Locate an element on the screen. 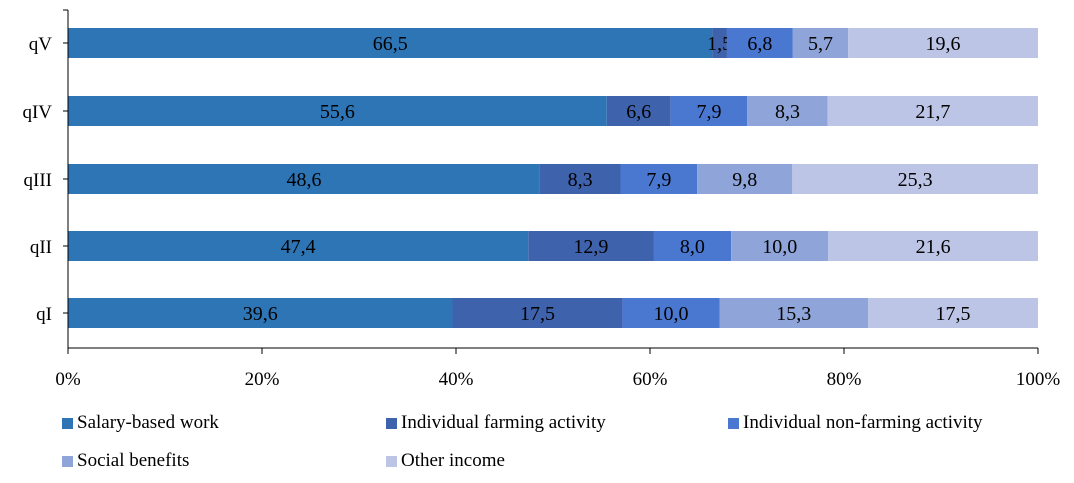 This screenshot has height=483, width=1074. legend-label: Other income is located at coordinates (453, 460).